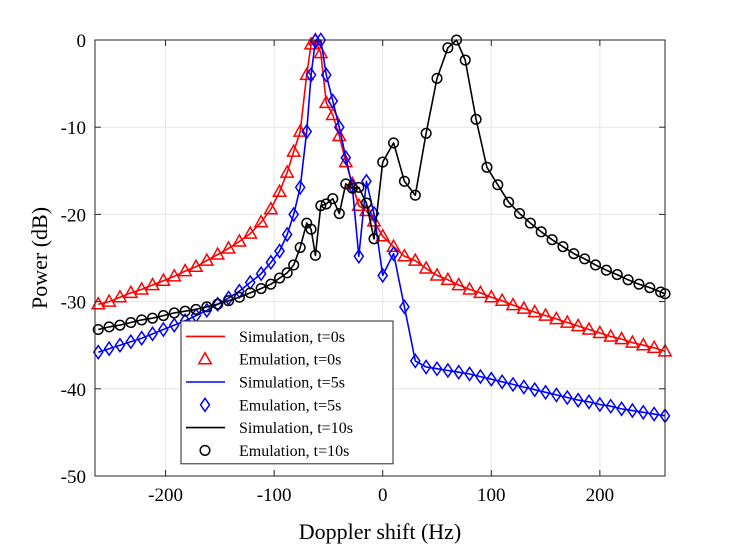 This screenshot has width=731, height=548. What do you see at coordinates (274, 495) in the screenshot?
I see `x-tick-label: -100` at bounding box center [274, 495].